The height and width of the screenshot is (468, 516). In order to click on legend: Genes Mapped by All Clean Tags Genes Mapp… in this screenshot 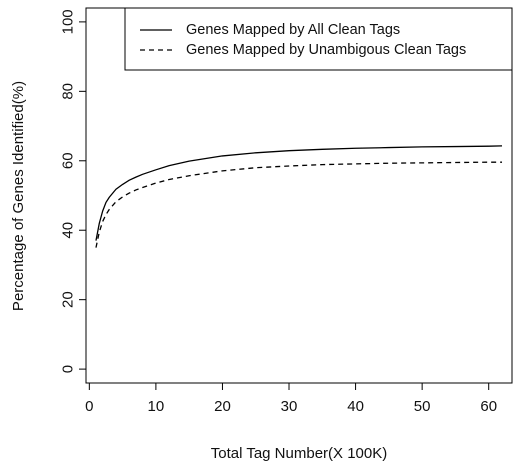, I will do `click(318, 39)`.